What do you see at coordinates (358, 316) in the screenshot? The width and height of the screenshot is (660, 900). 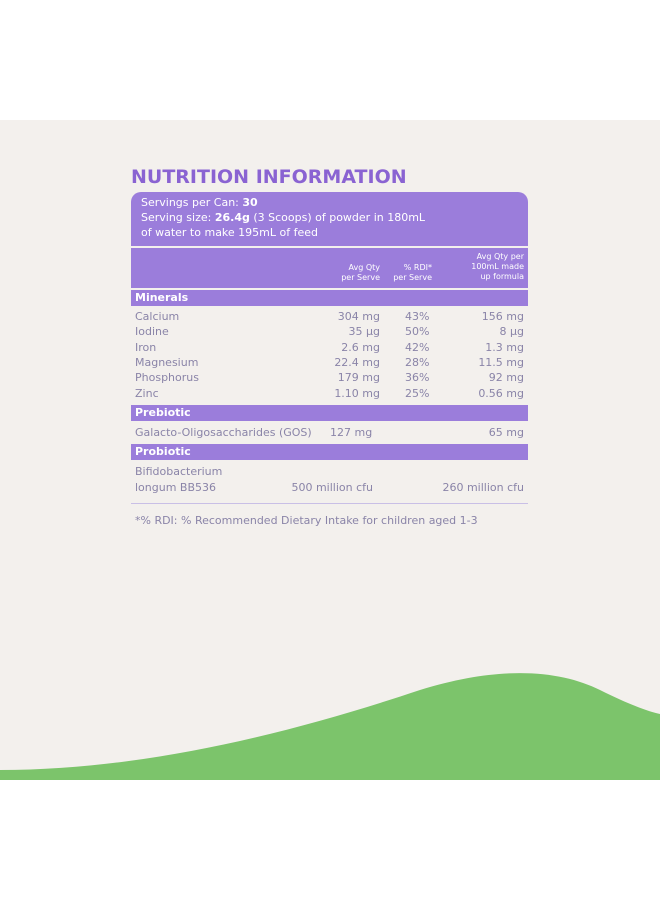 I see `per-serve: 304 mg` at bounding box center [358, 316].